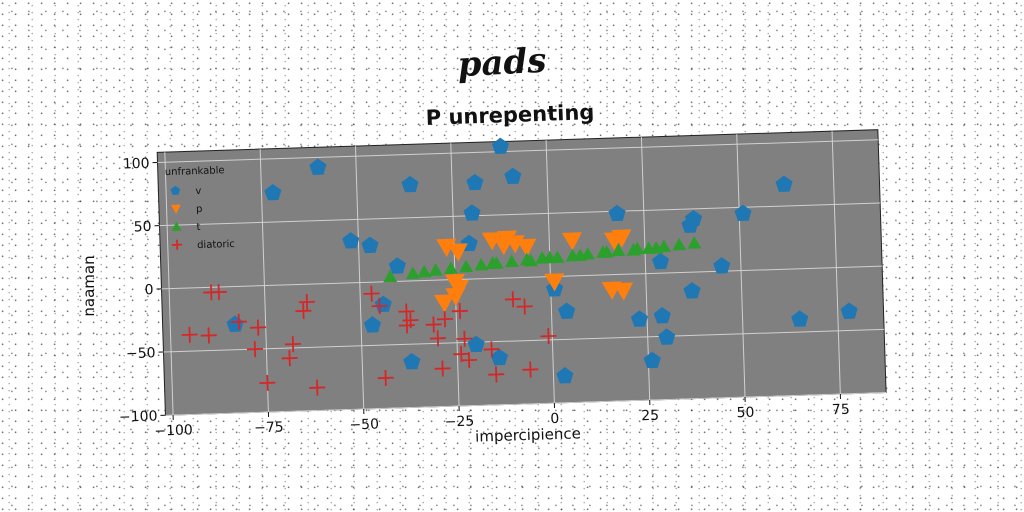 The width and height of the screenshot is (1024, 512). I want to click on legend: unfrankable vpt diatoric, so click(200, 208).